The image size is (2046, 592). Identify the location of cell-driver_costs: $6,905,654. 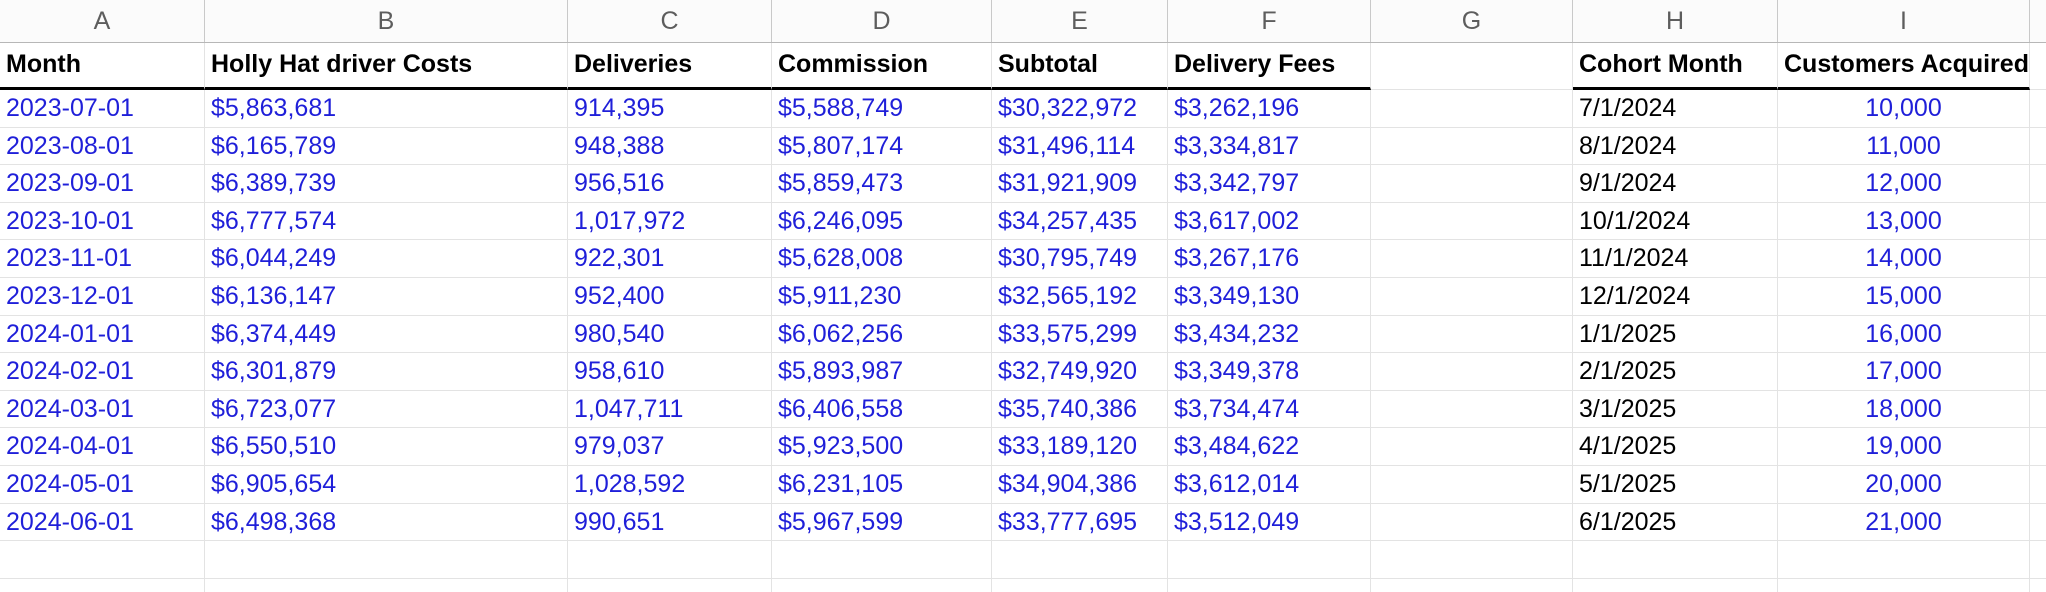
(386, 484).